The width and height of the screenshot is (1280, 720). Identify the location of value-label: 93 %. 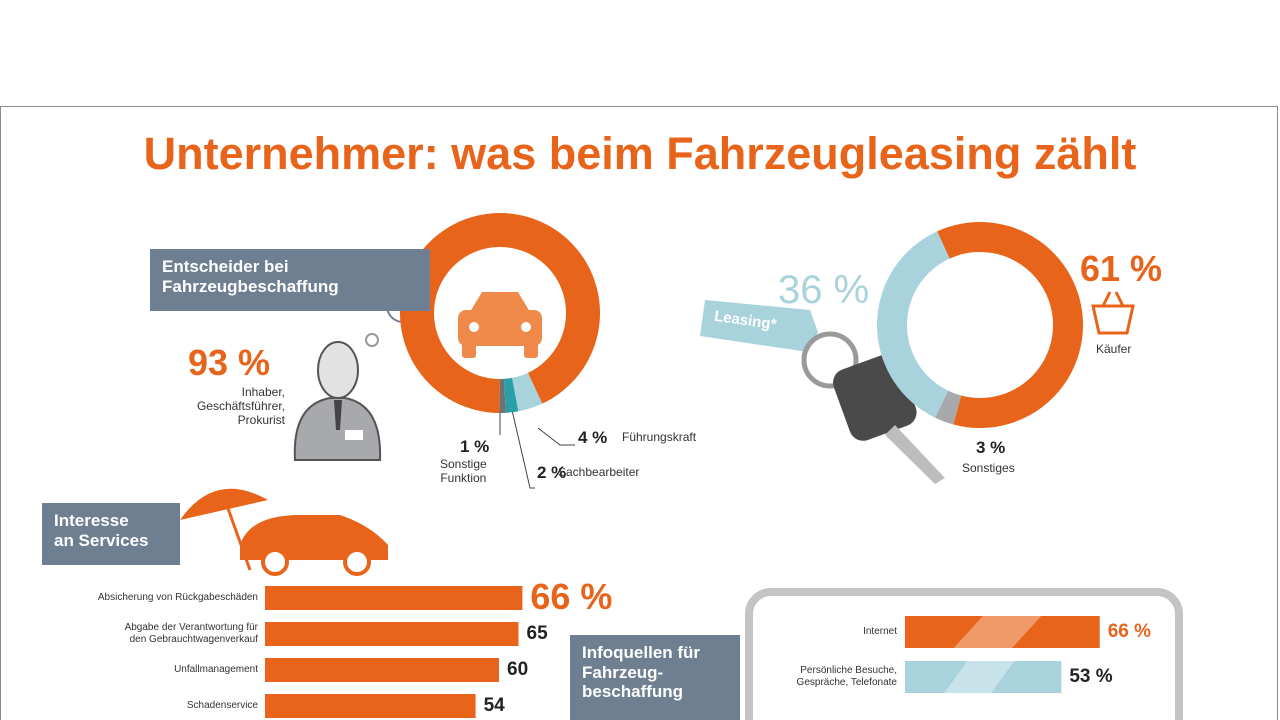
(229, 362).